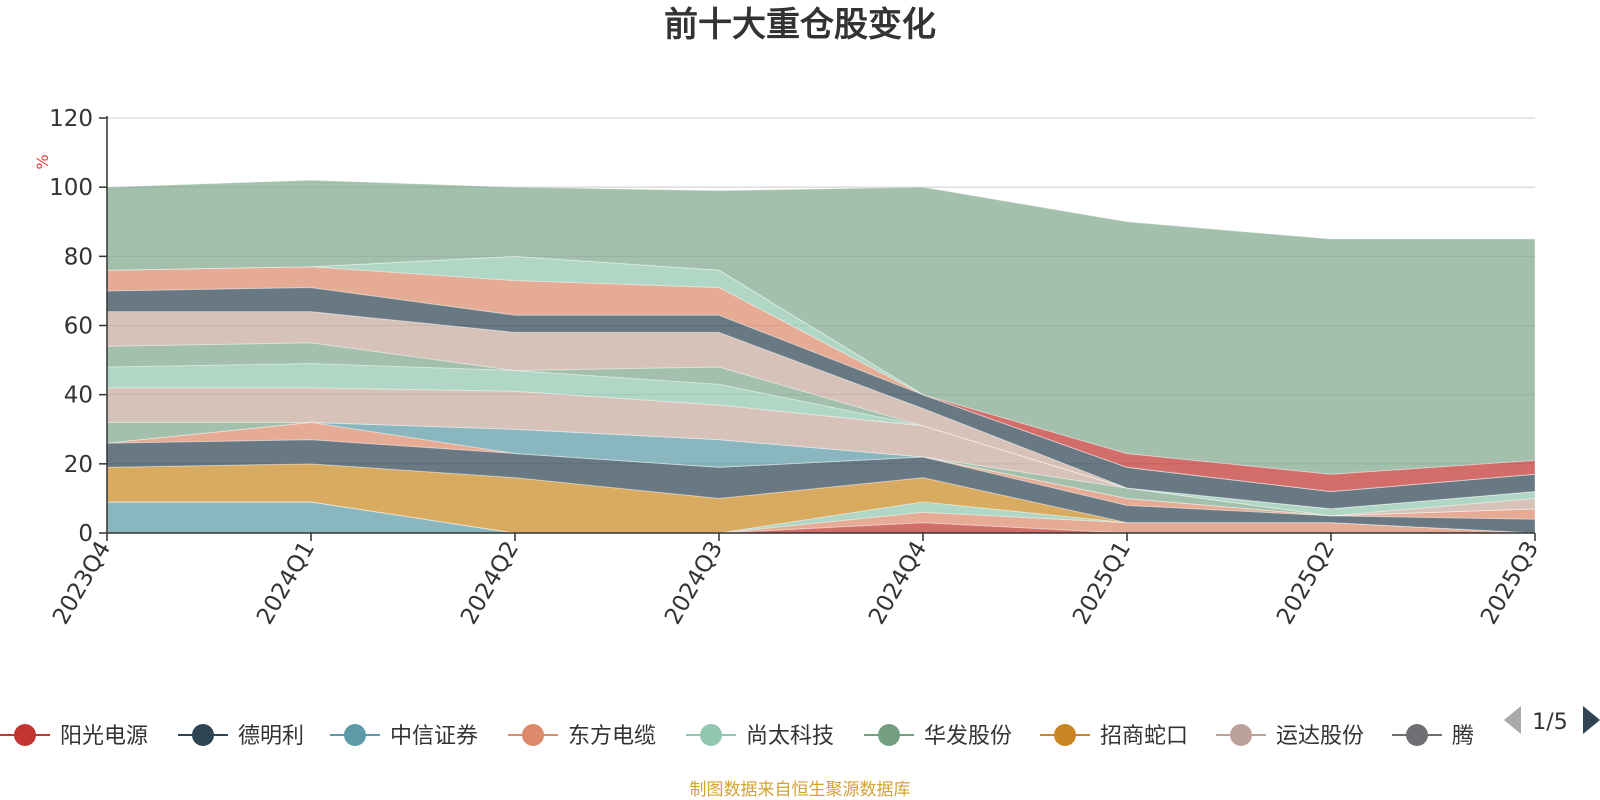  I want to click on legend: 阳光电源 德明利 中信证券 东方电缆 尚太科技 华发股份 招商蛇口 运达股份 腾, so click(737, 736).